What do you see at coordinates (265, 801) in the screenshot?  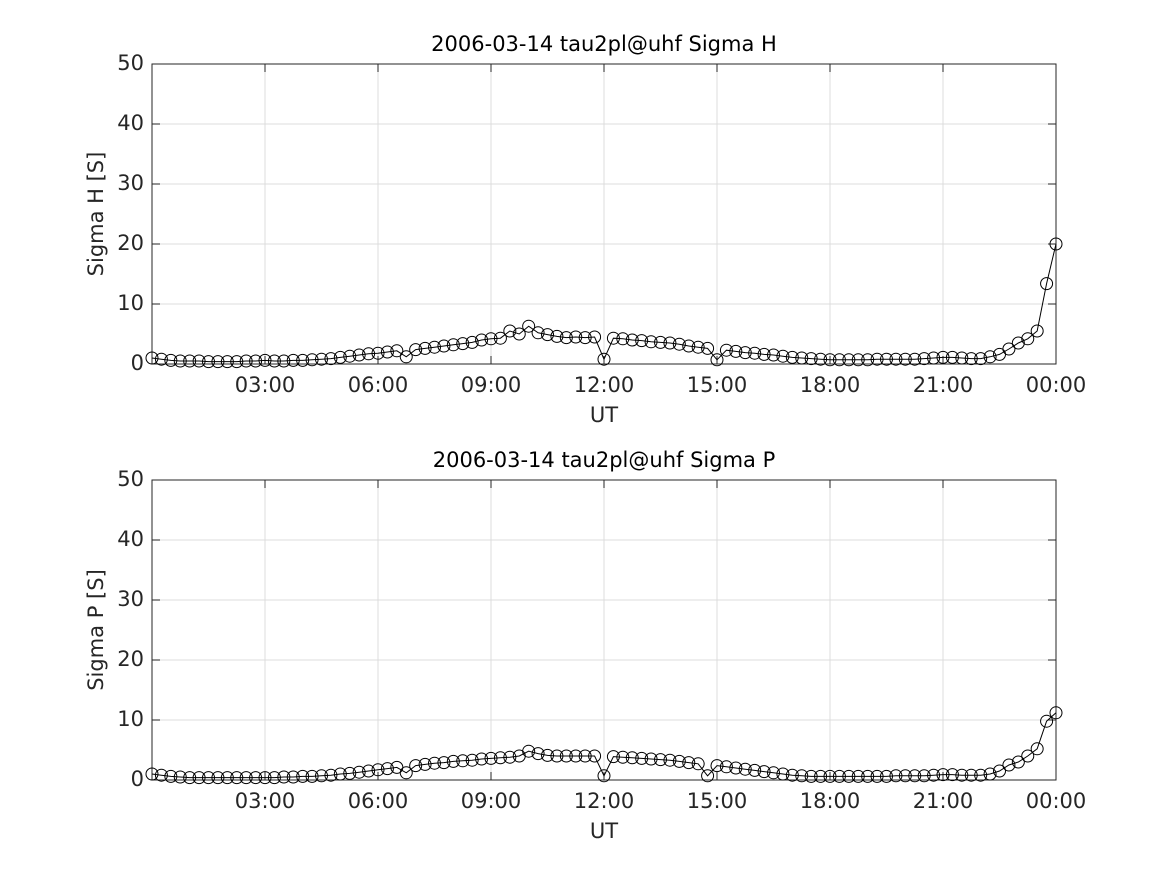 I see `x-tick-label: 03:00` at bounding box center [265, 801].